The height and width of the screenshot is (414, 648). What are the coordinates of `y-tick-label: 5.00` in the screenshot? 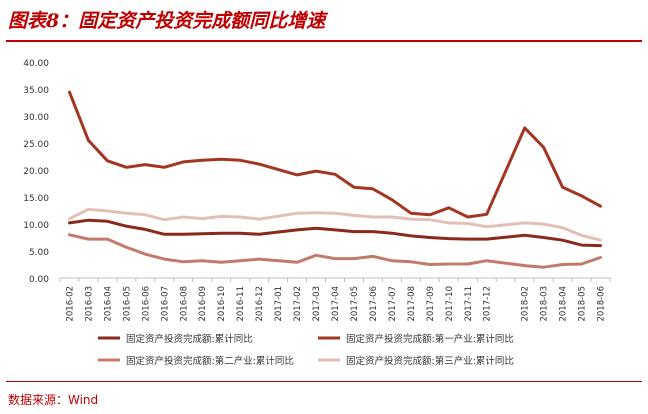 It's located at (39, 253).